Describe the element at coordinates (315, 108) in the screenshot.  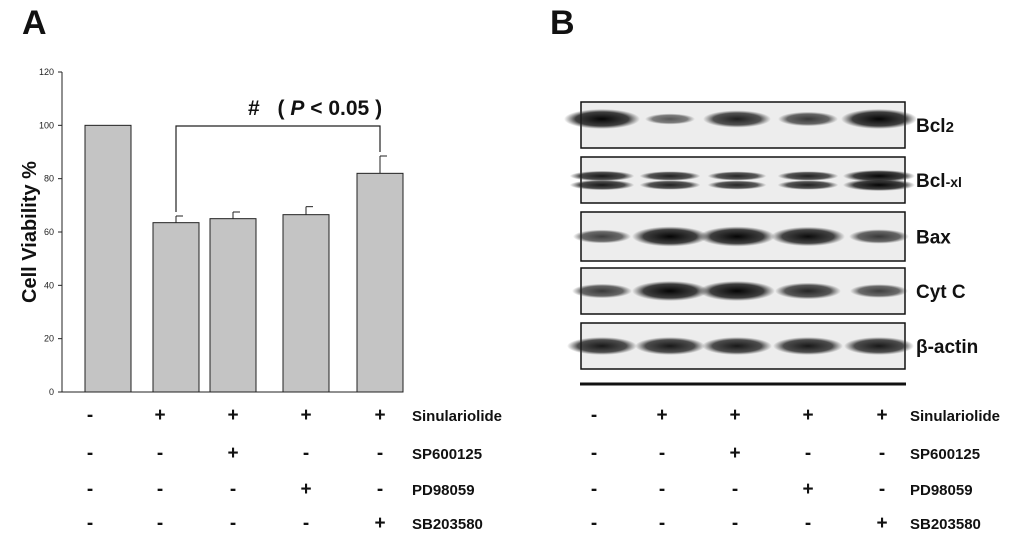
I see `significance-label: # ( P < 0.05 )` at that location.